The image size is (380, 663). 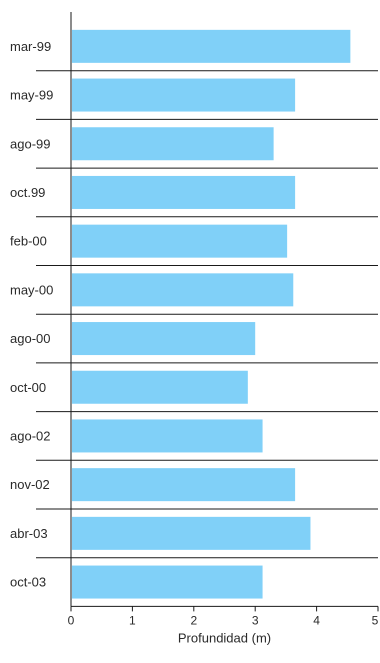 What do you see at coordinates (184, 192) in the screenshot?
I see `bar-oct.99` at bounding box center [184, 192].